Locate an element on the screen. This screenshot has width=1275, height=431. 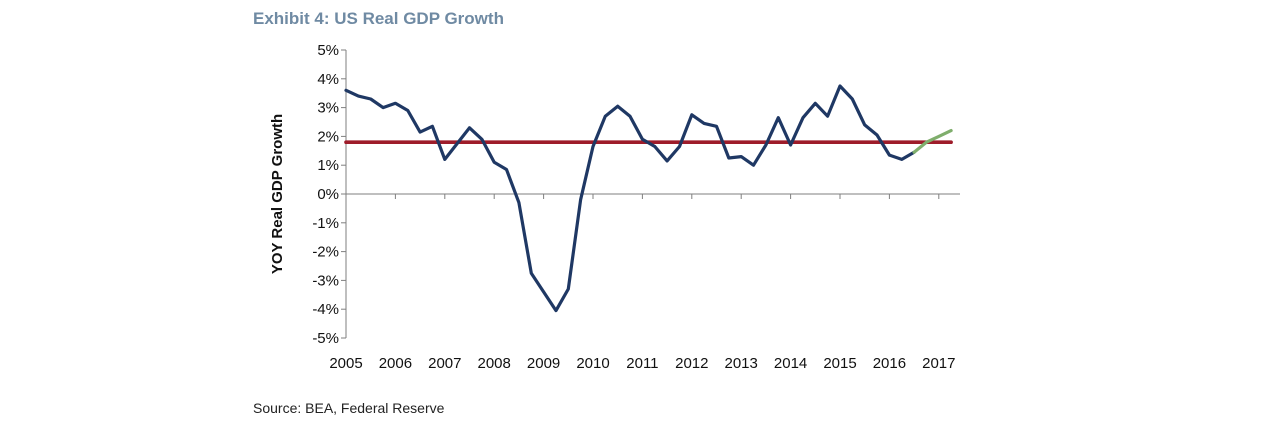
source-note: Source: BEA, Federal Reserve is located at coordinates (349, 408).